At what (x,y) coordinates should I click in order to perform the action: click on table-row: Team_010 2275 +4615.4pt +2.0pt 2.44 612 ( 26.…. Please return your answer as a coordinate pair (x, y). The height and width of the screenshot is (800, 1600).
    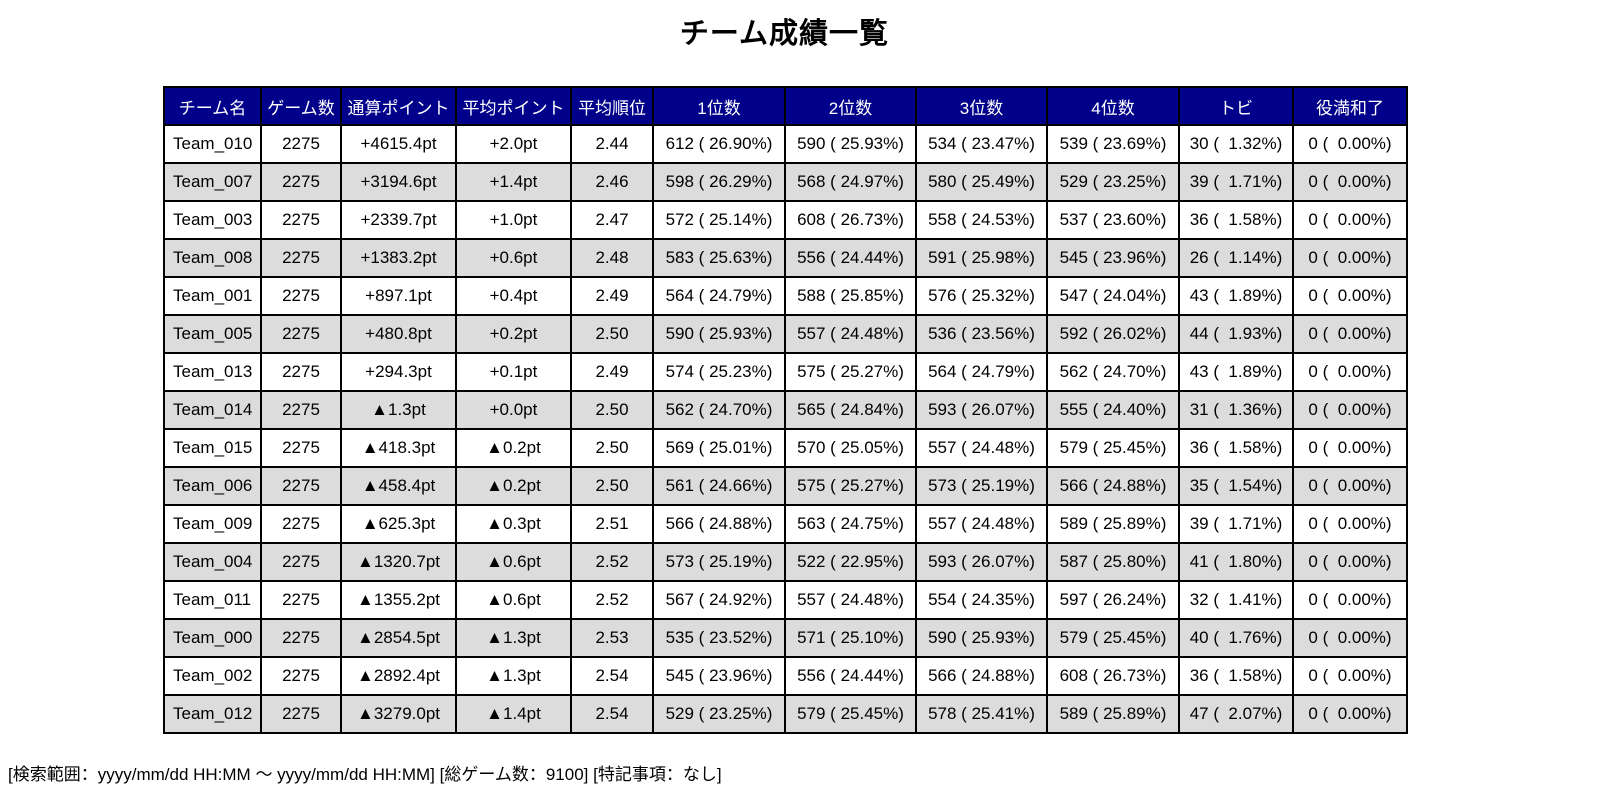
    Looking at the image, I should click on (785, 144).